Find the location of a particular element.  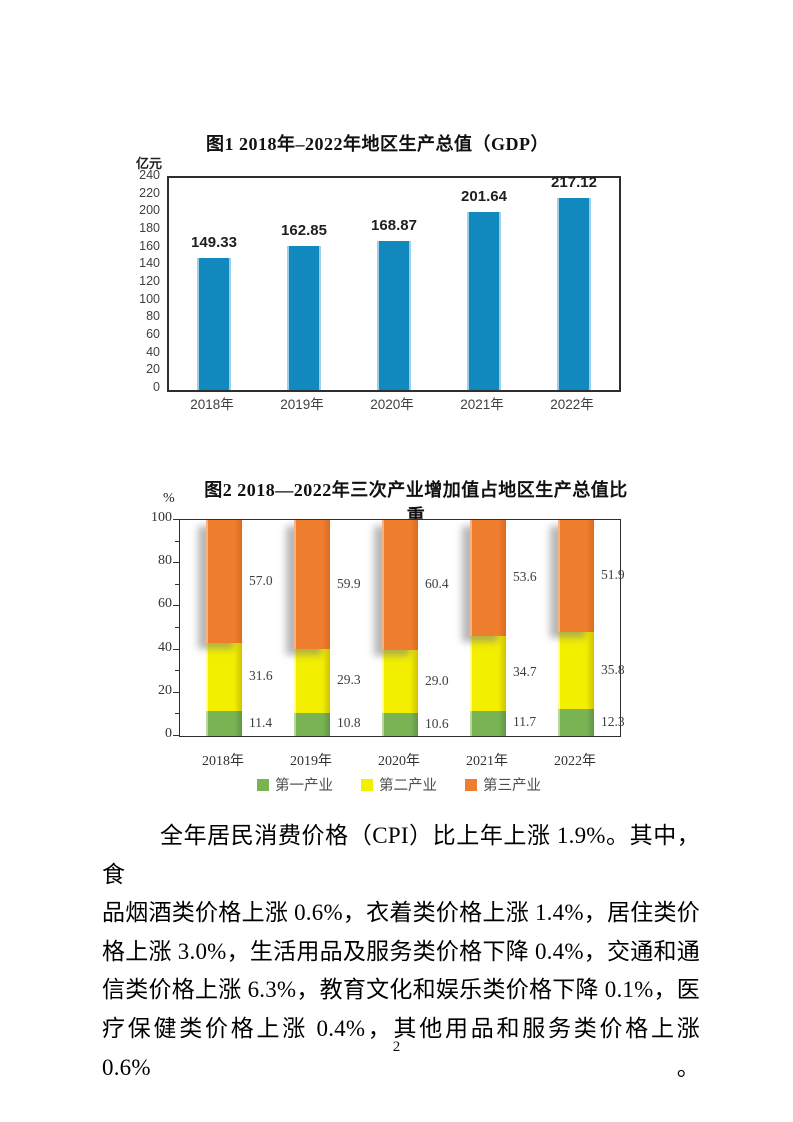

paragraph-line: 品烟酒类价格上涨 0.6%，衣着类价格上涨 1.4%，居住类价 is located at coordinates (401, 913).